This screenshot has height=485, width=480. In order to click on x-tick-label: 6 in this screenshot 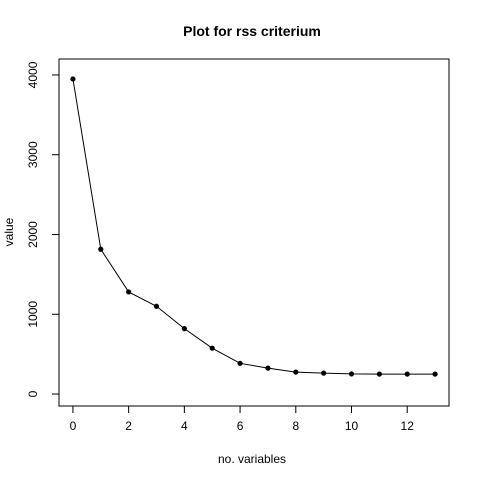, I will do `click(240, 426)`.